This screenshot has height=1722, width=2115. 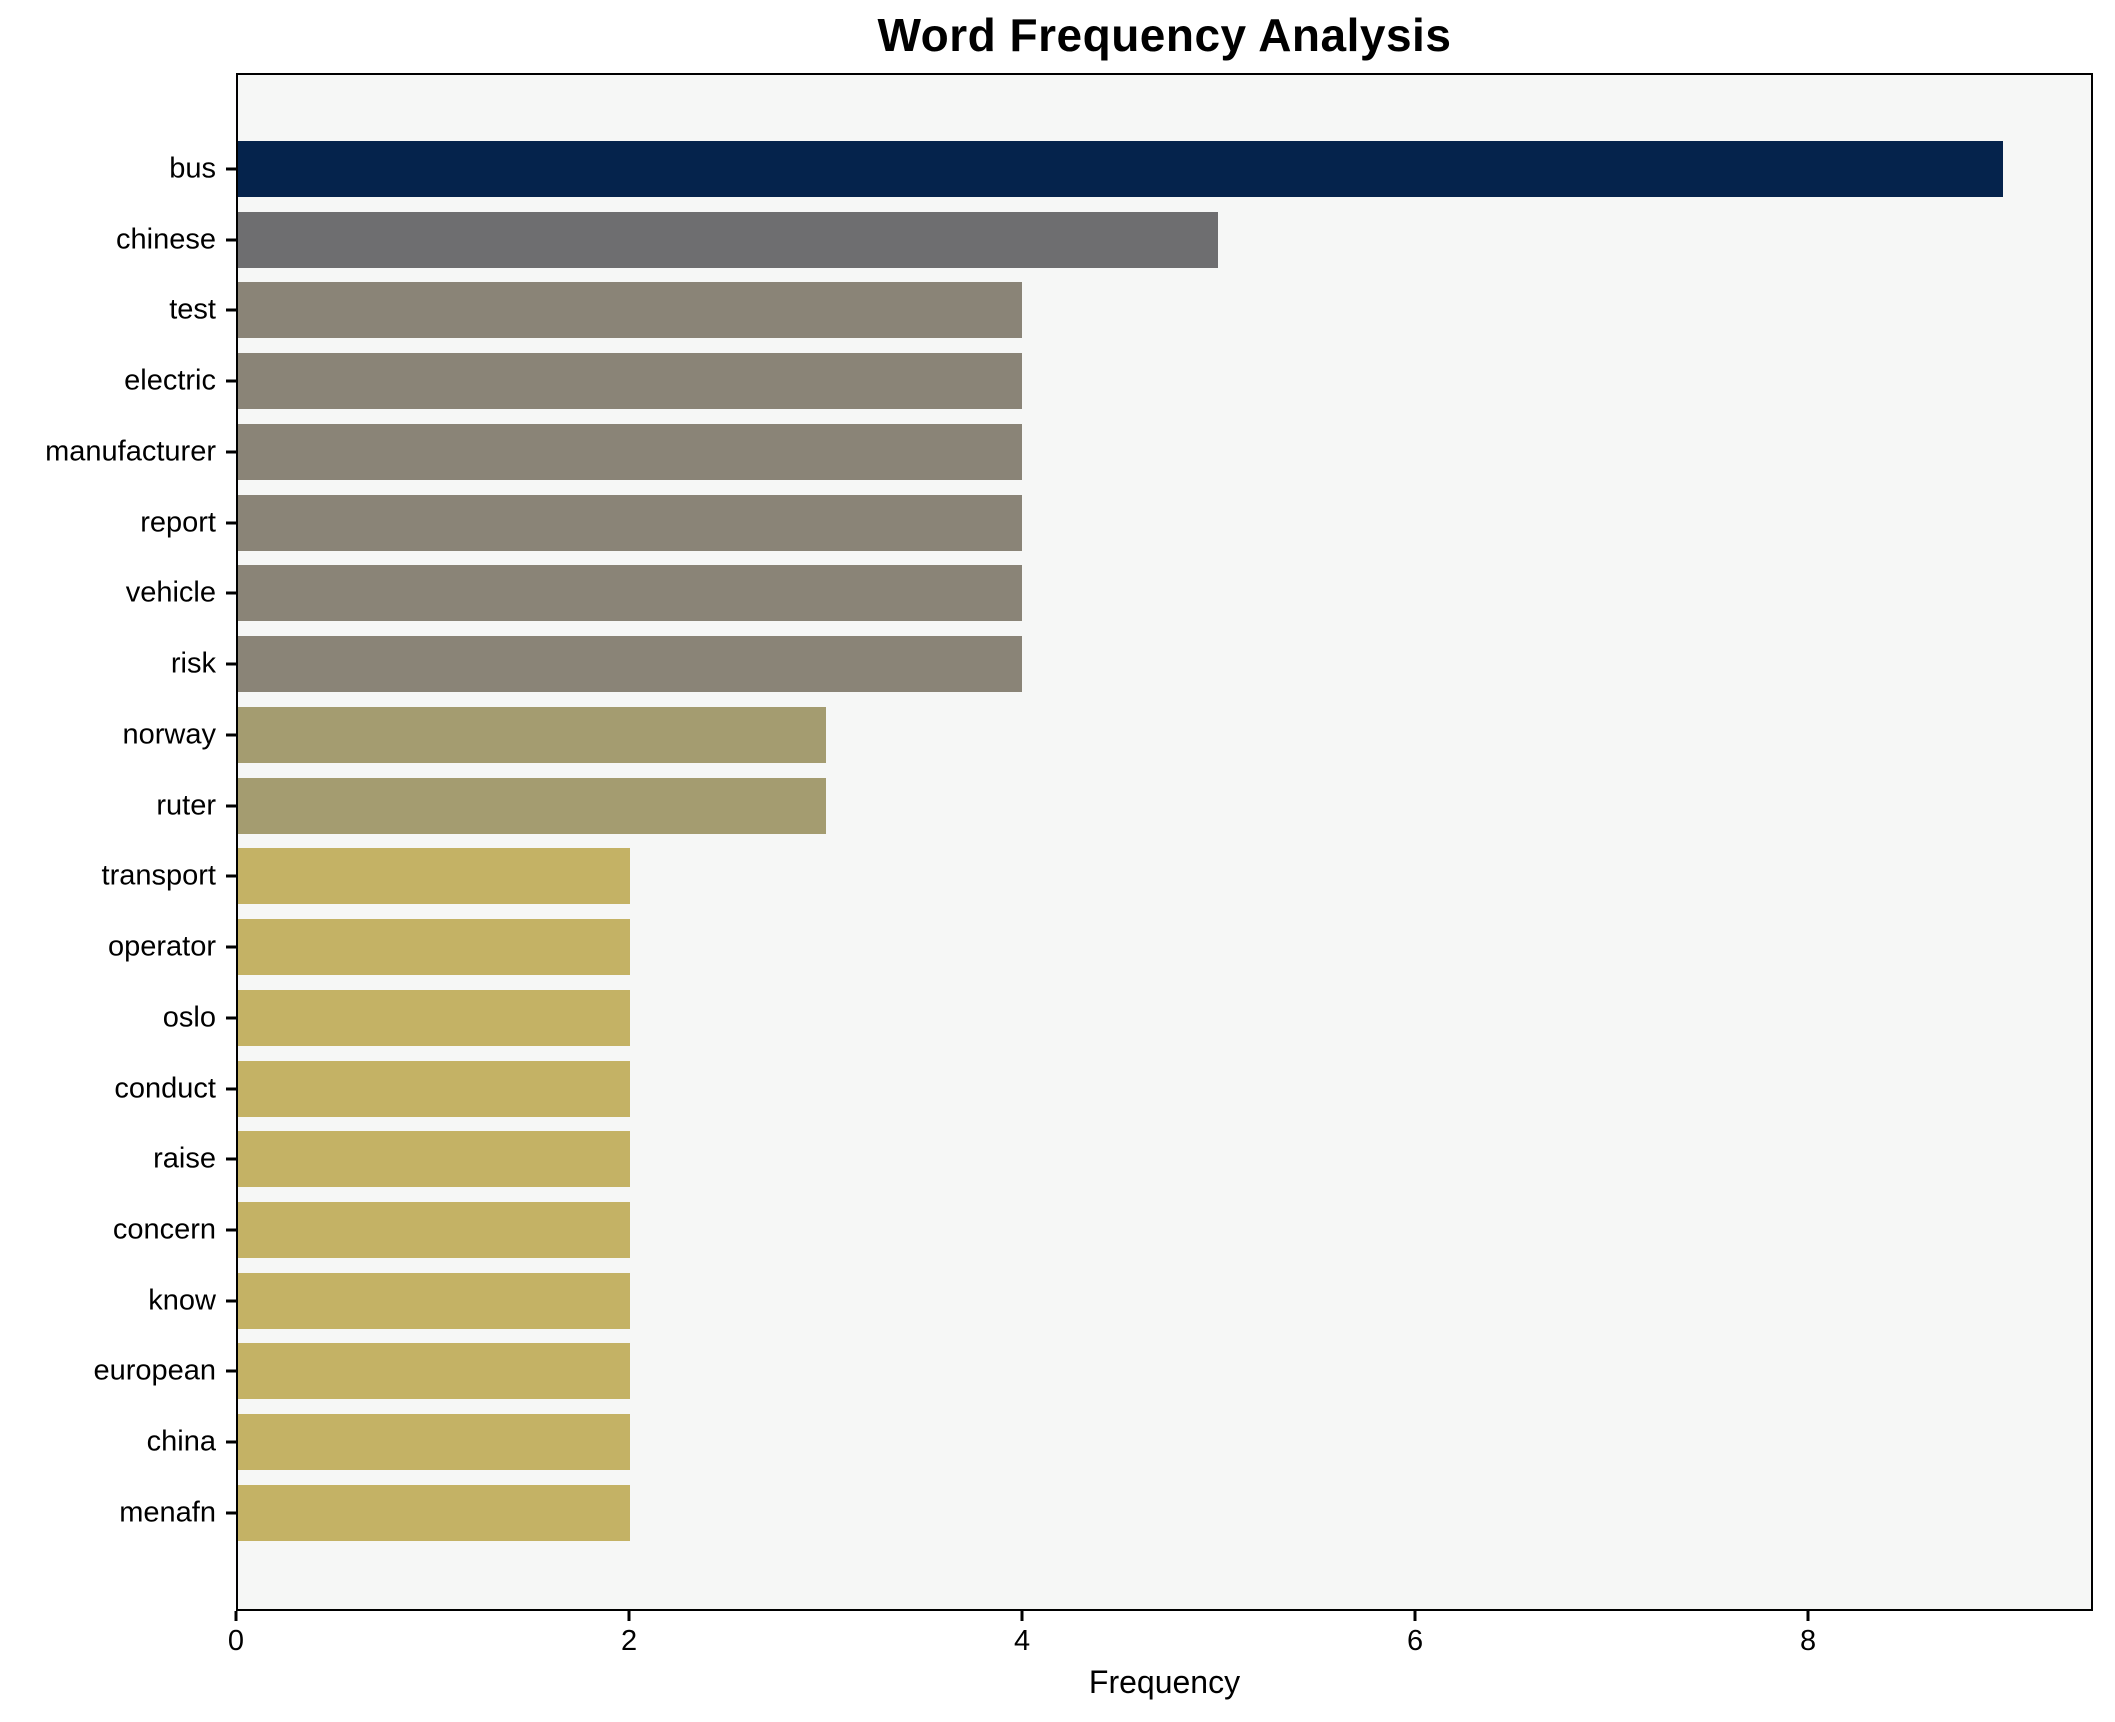 I want to click on x-tick-label: 2, so click(x=629, y=1641).